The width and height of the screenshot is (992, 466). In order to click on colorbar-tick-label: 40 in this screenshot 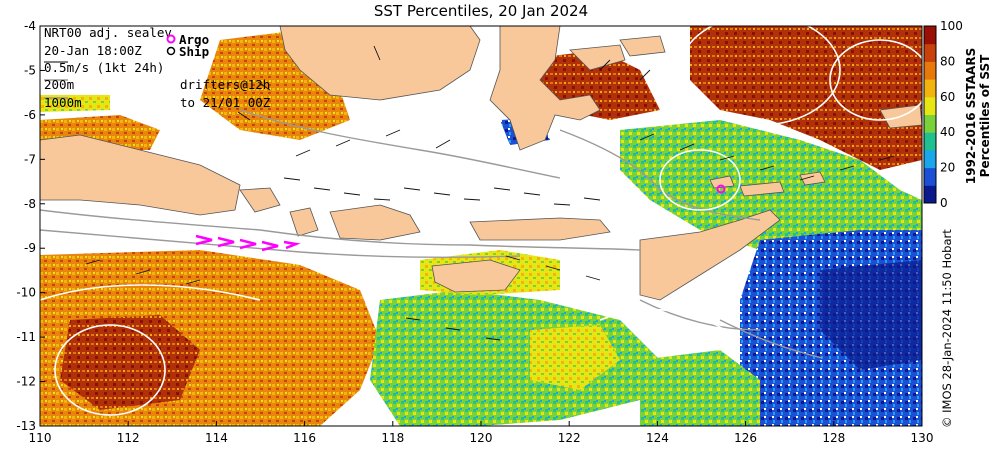, I will do `click(947, 132)`.